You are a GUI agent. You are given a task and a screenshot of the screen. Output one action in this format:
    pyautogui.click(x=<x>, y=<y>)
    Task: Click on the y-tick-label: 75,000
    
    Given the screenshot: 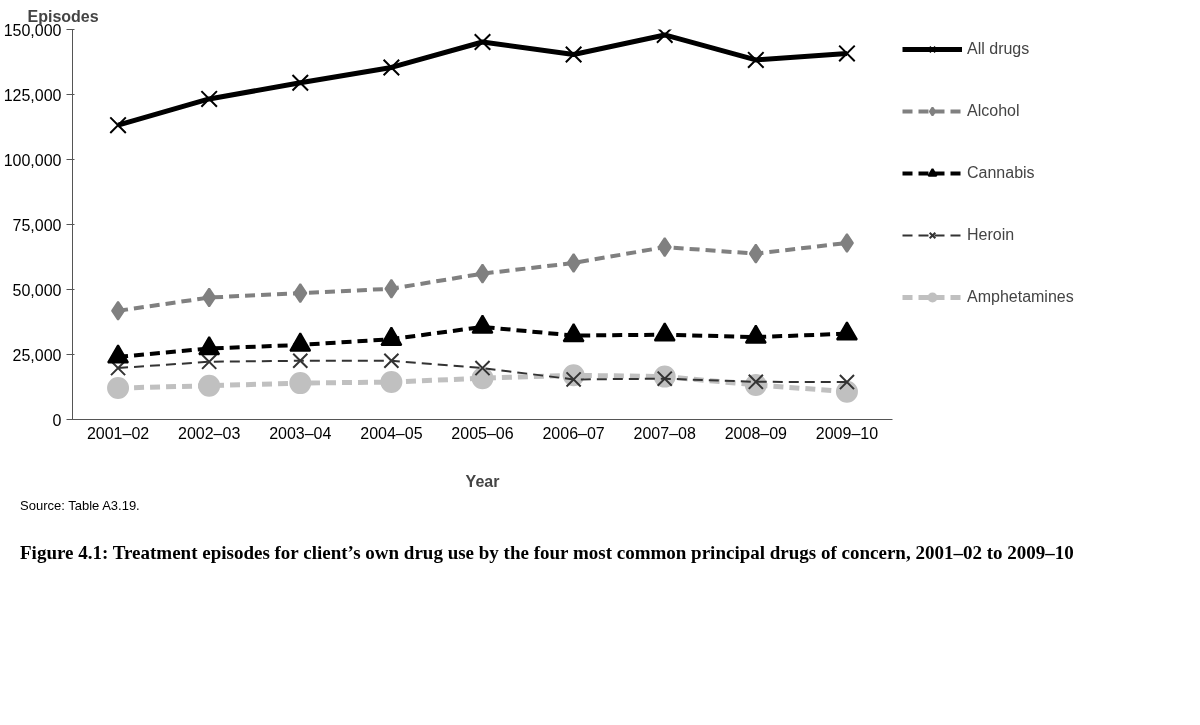 What is the action you would take?
    pyautogui.click(x=37, y=225)
    